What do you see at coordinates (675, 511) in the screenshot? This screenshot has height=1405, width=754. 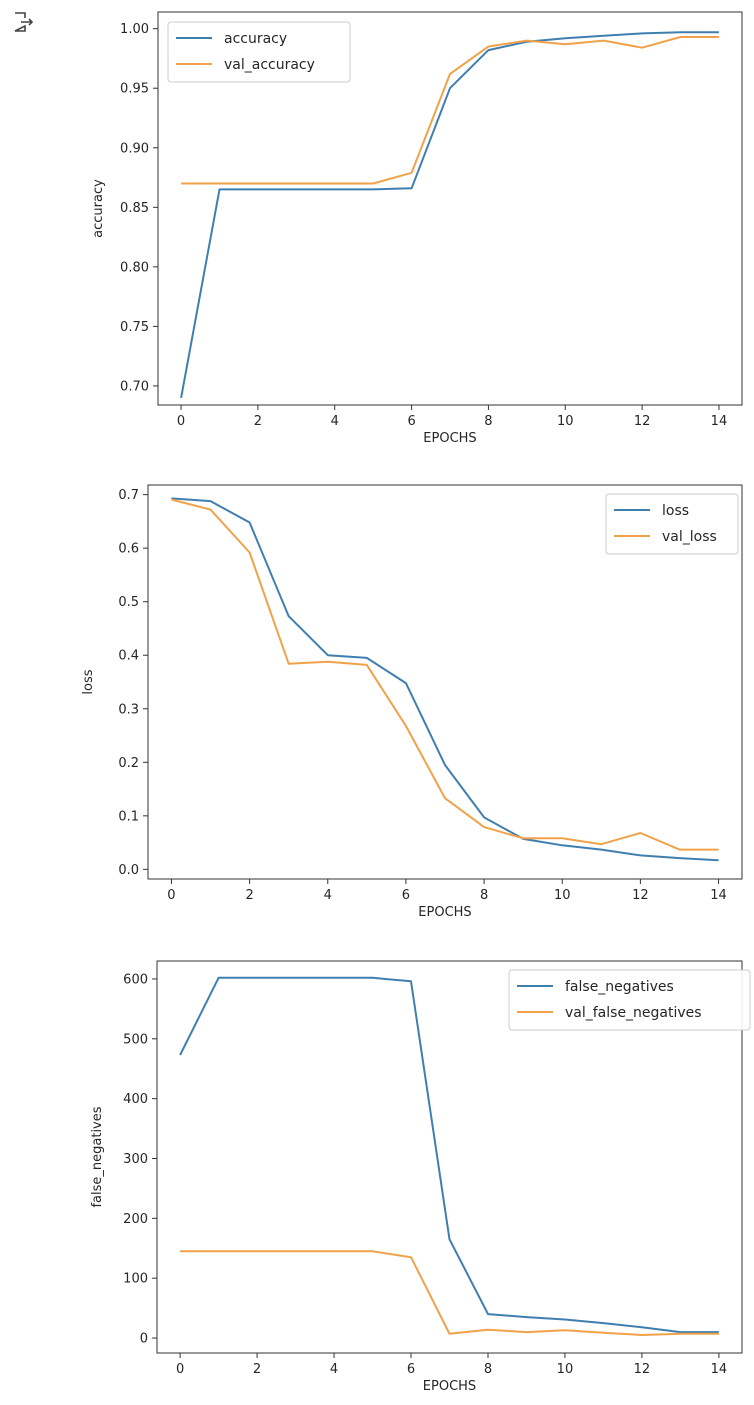 I see `legend-label: loss` at bounding box center [675, 511].